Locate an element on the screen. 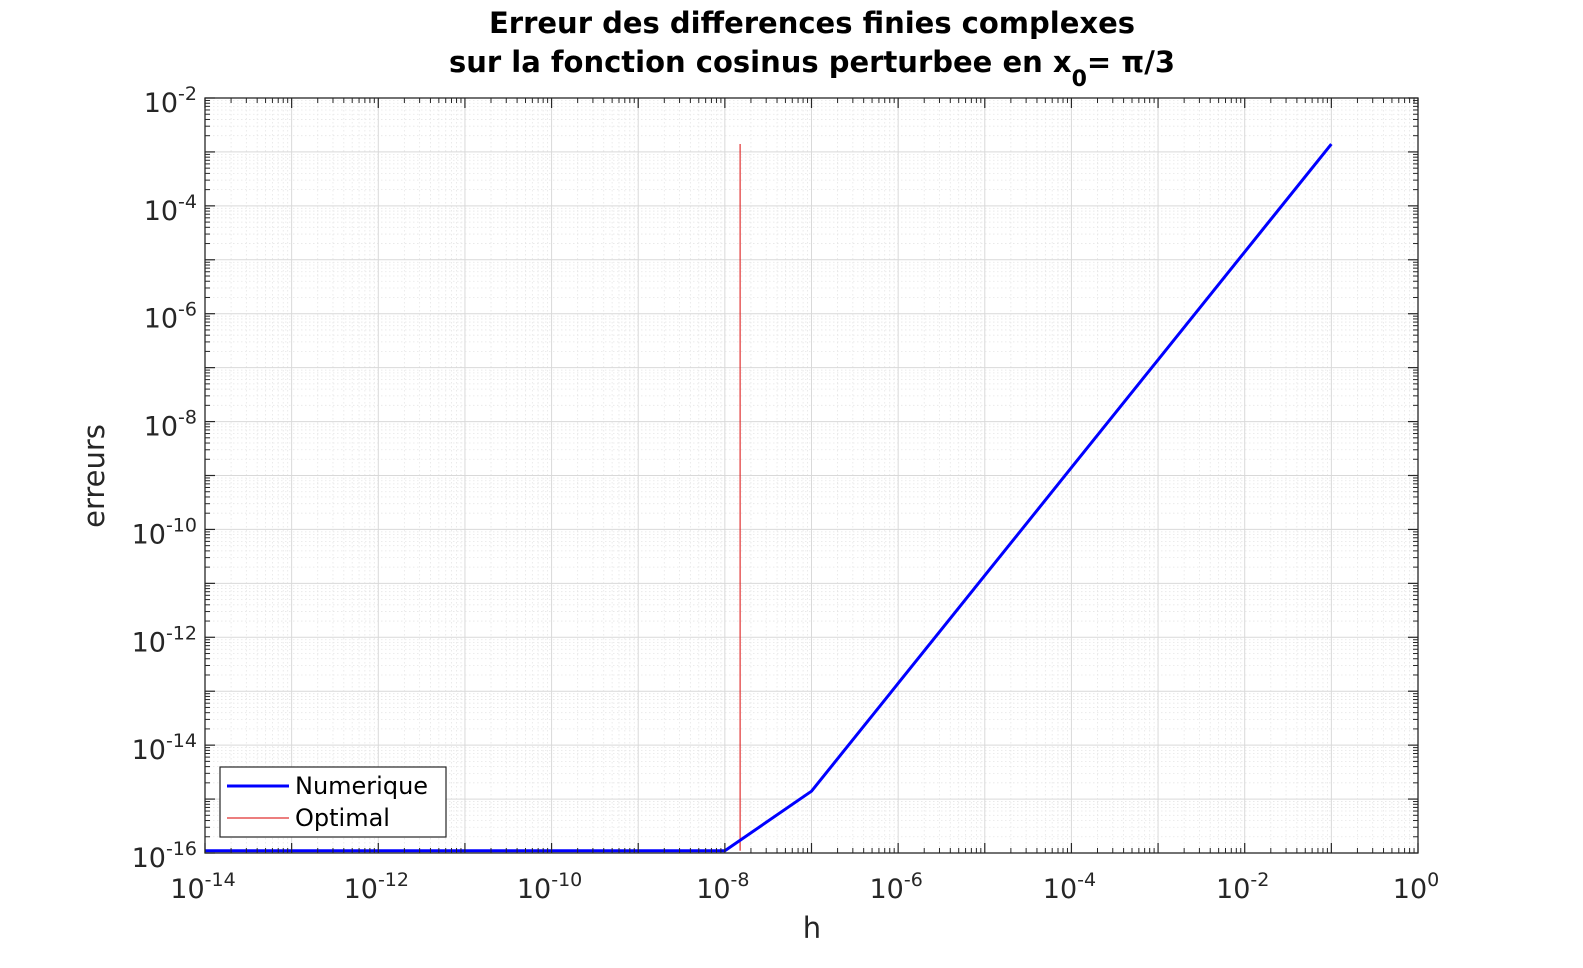 This screenshot has width=1583, height=968. legend: Numerique Optimal is located at coordinates (333, 802).